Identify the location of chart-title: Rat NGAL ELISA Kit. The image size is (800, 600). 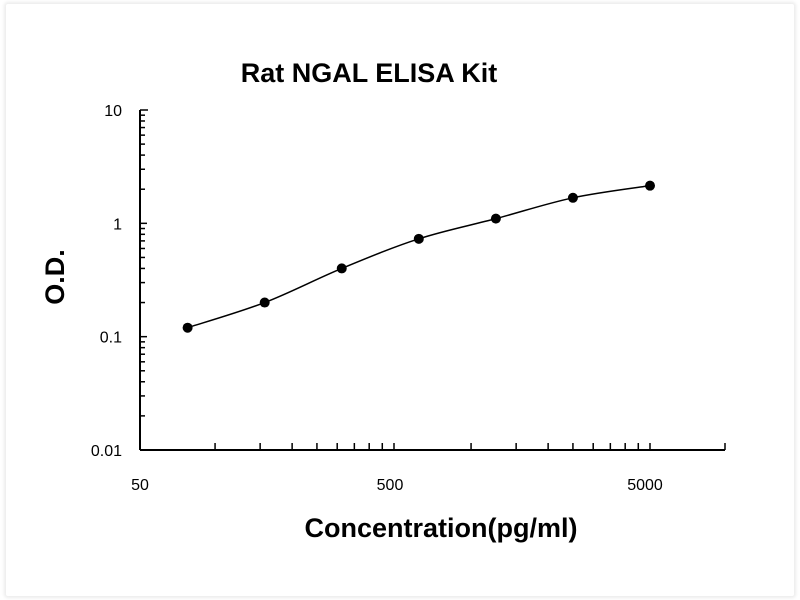
(369, 73).